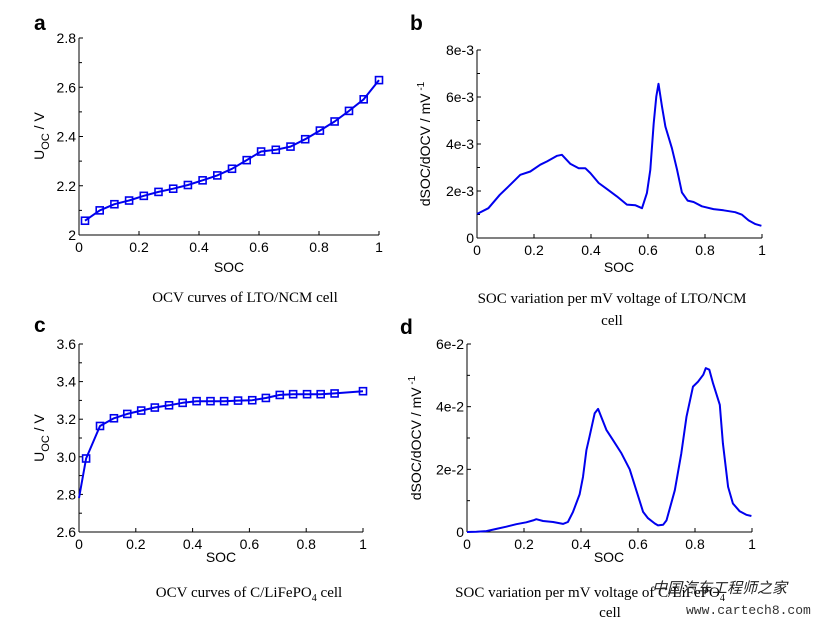  What do you see at coordinates (67, 186) in the screenshot?
I see `y-tick-label: 2.2` at bounding box center [67, 186].